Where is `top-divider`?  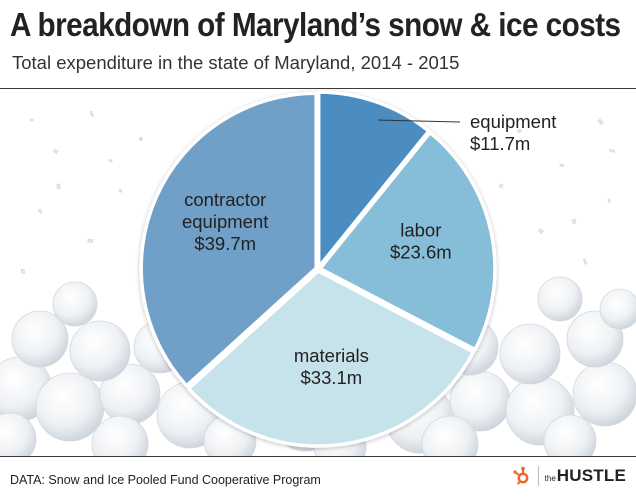
top-divider is located at coordinates (318, 88).